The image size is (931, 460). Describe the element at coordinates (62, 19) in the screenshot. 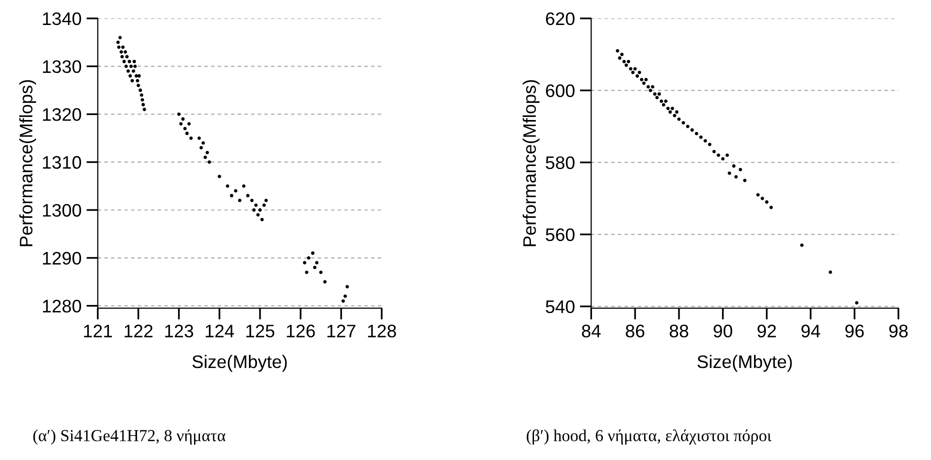

I see `y-tick-label: 1340` at that location.